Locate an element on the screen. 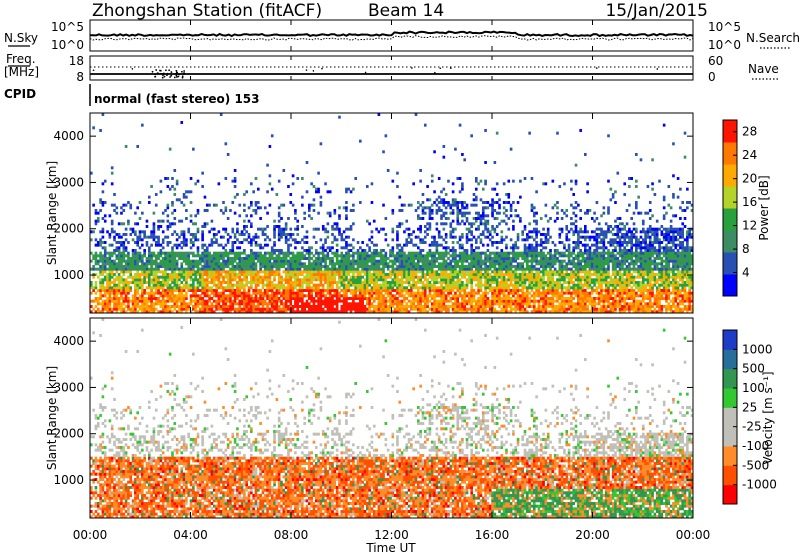 The height and width of the screenshot is (554, 800). nave-tick-high: 60 is located at coordinates (715, 61).